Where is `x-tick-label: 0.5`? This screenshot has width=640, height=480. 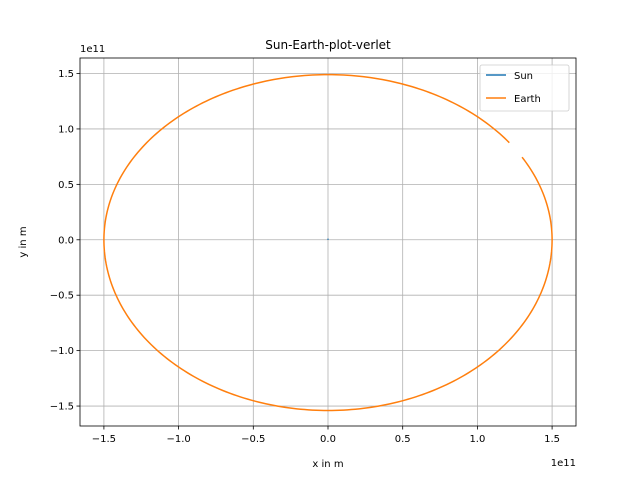
x-tick-label: 0.5 is located at coordinates (403, 439).